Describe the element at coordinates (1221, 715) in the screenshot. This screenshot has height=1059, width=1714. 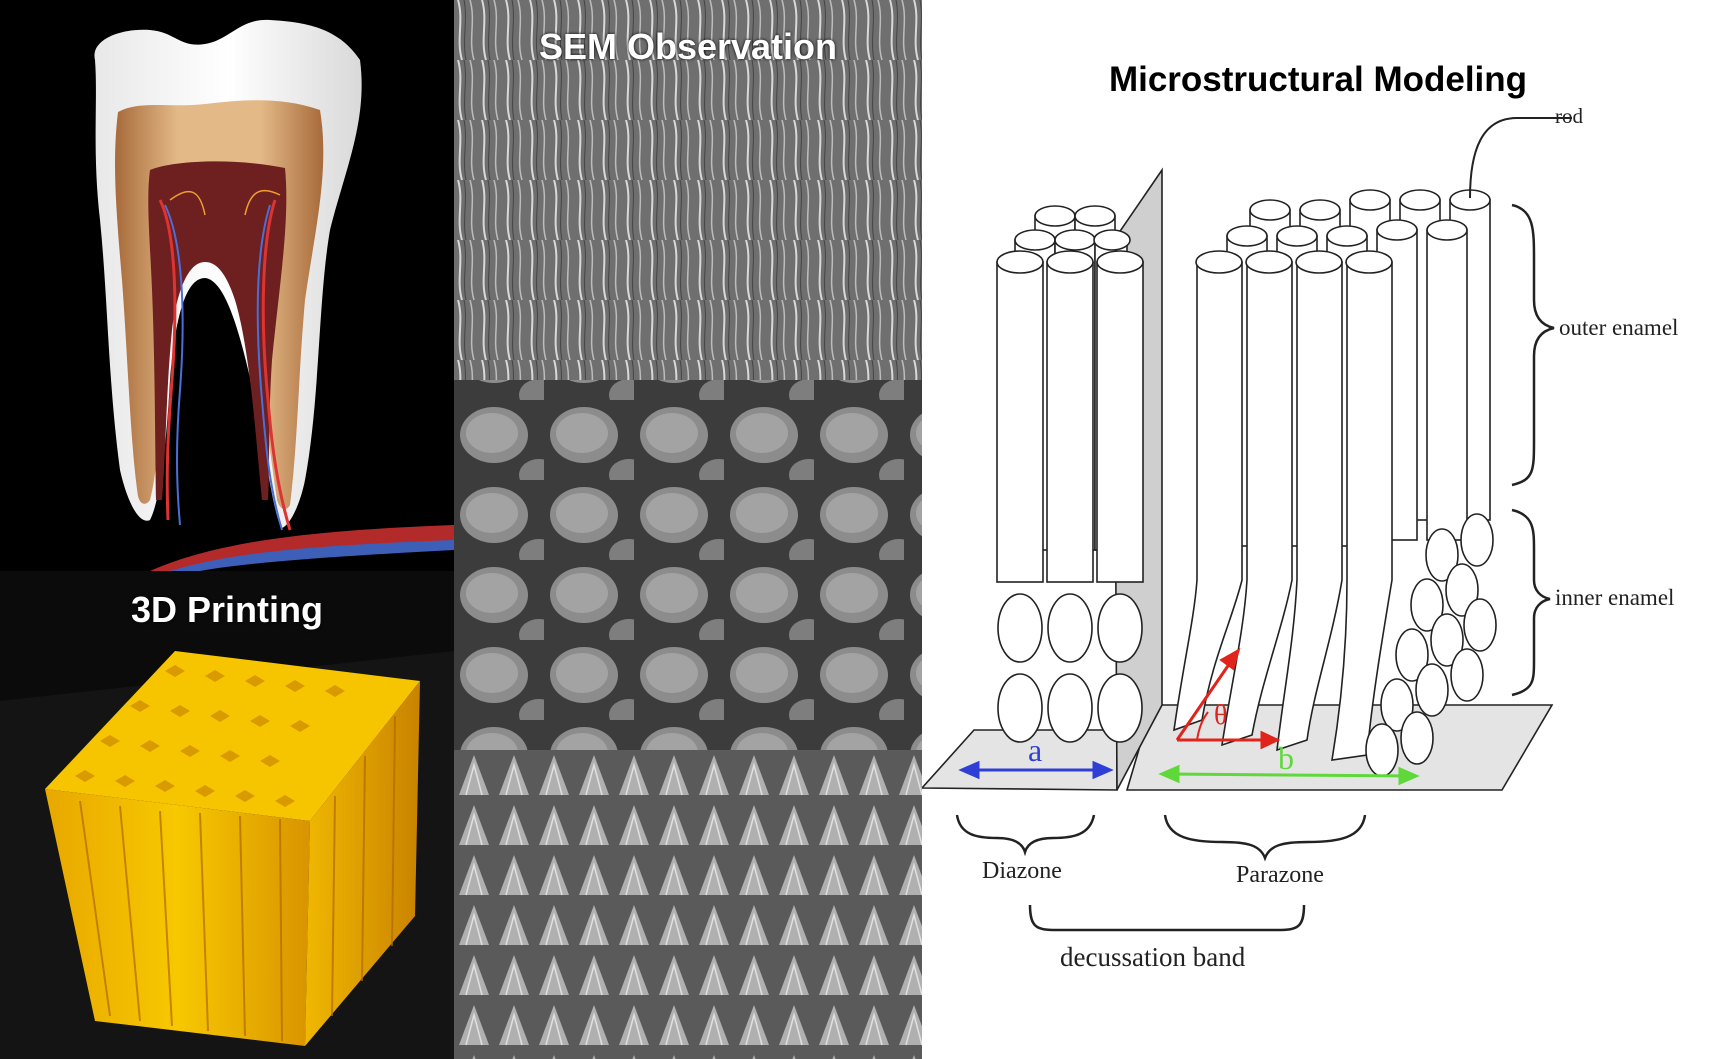
I see `theta-label: θ` at that location.